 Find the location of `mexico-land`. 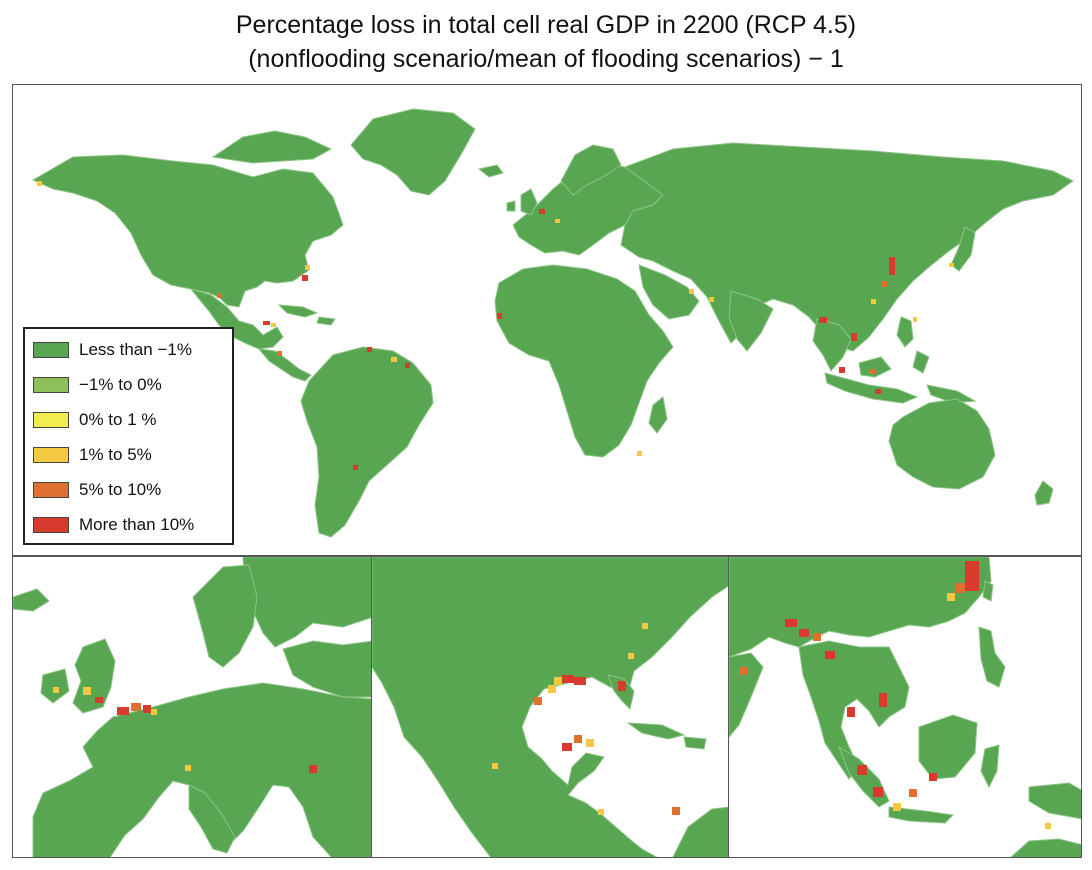

mexico-land is located at coordinates (236, 319).